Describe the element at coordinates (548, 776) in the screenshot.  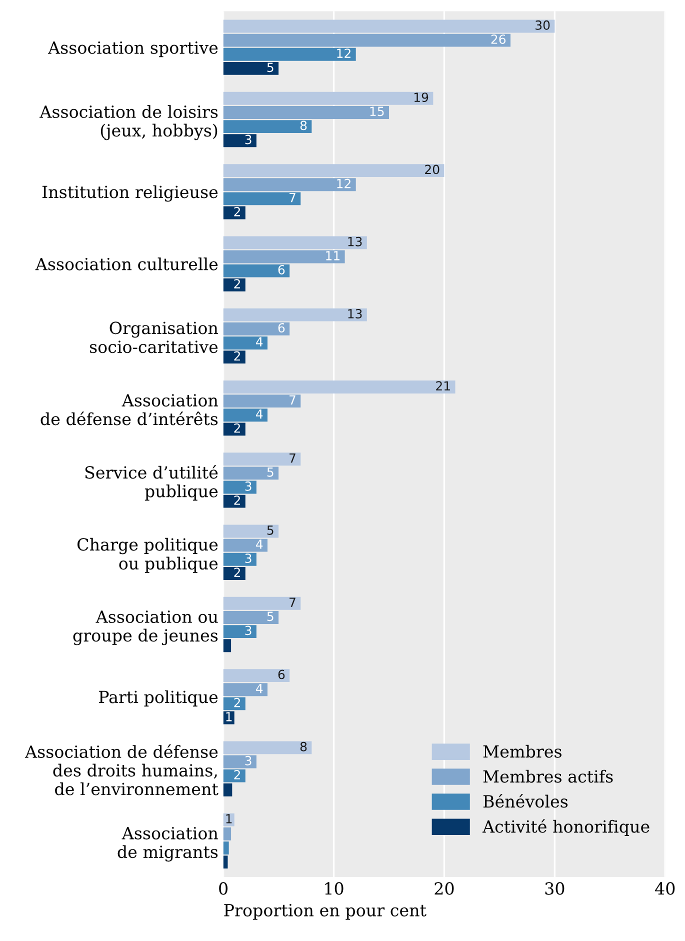
I see `legend-label: Membres actifs` at that location.